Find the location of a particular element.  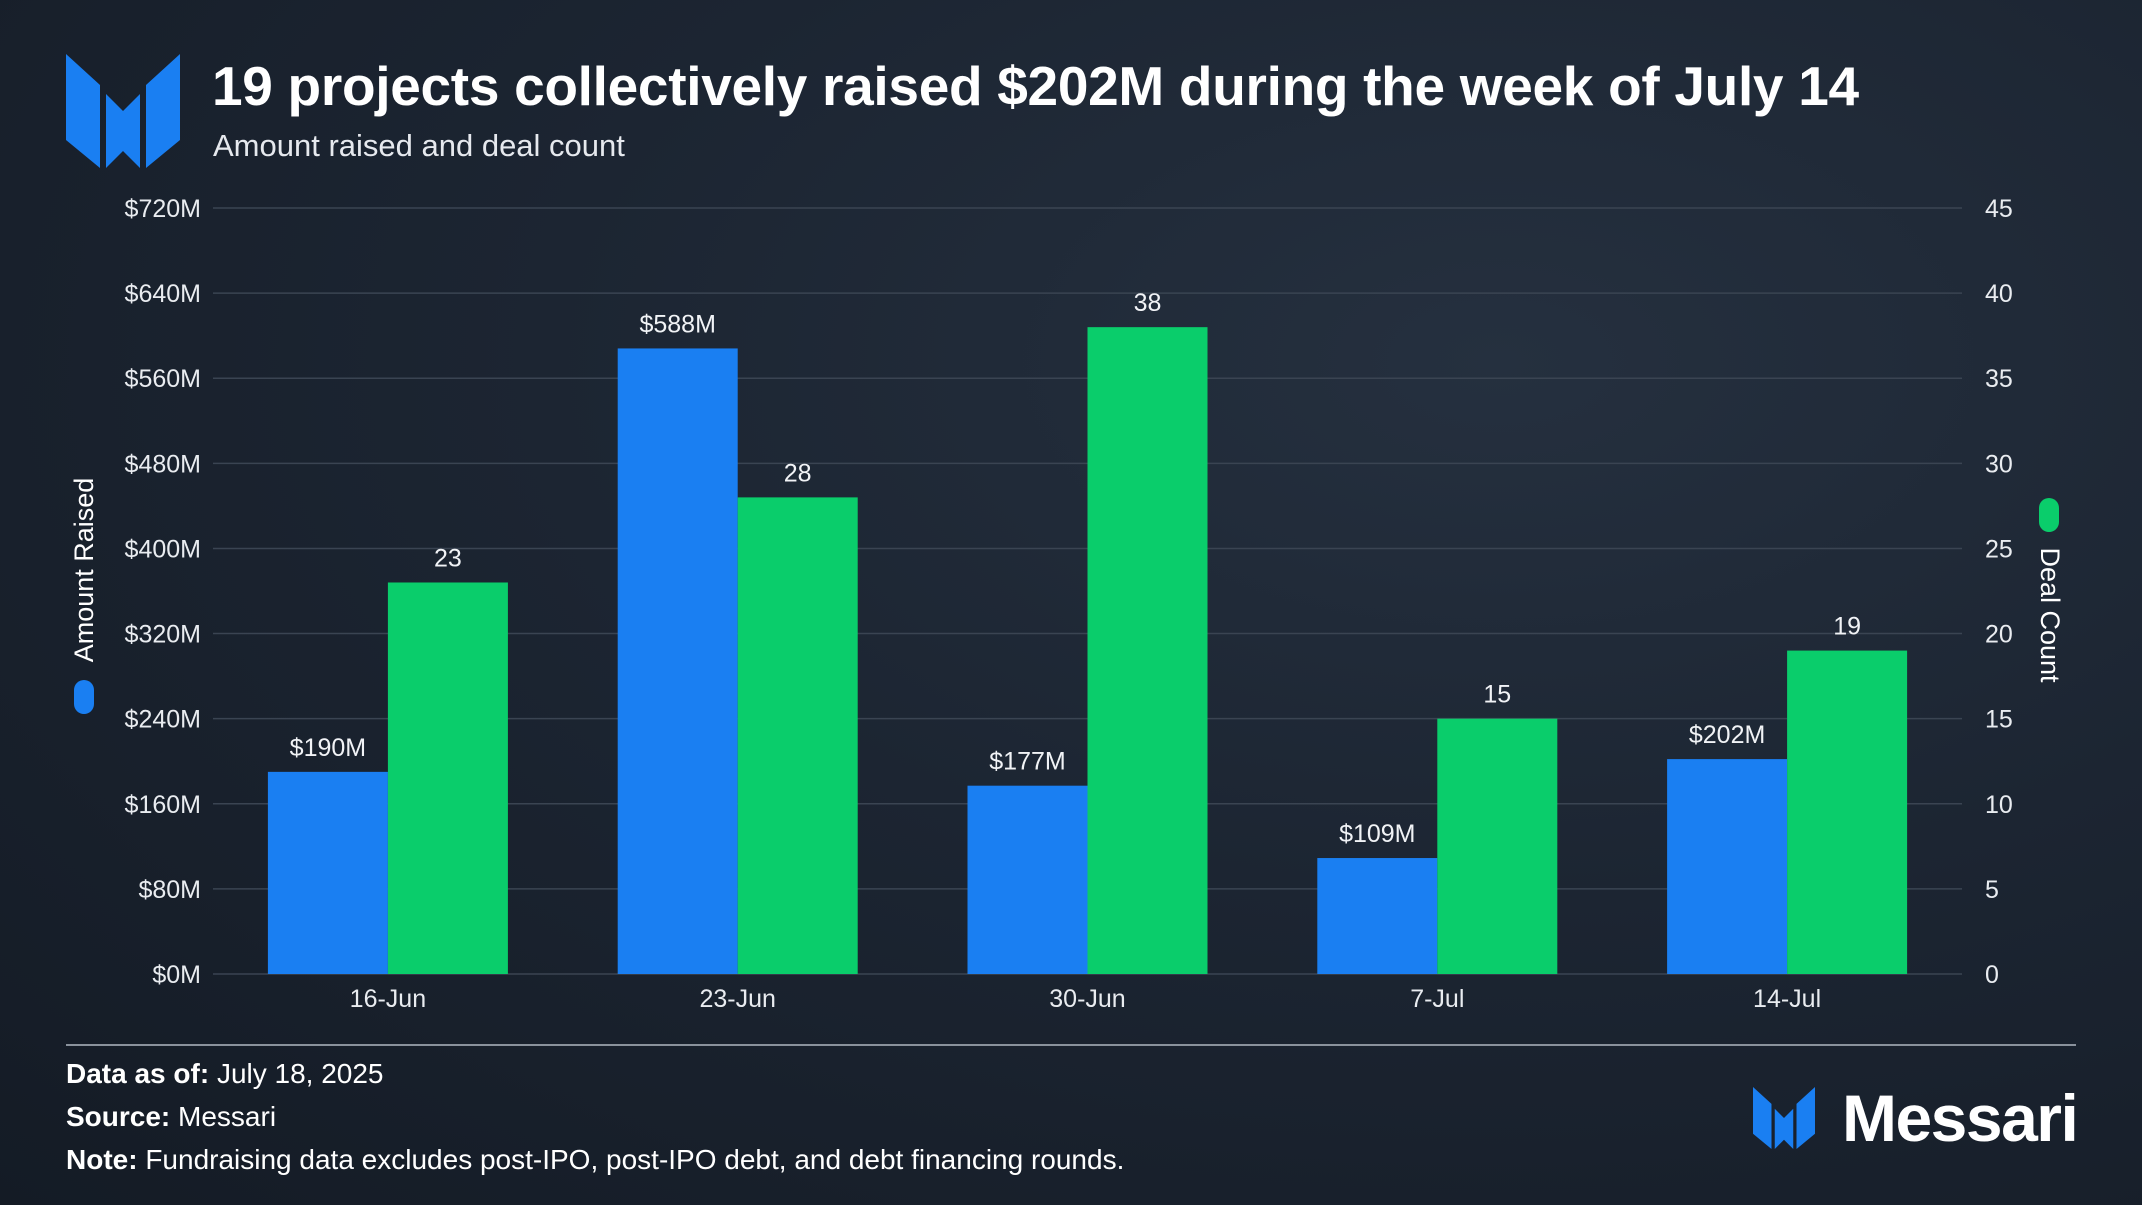

left-axis-tick: $720M is located at coordinates (163, 209).